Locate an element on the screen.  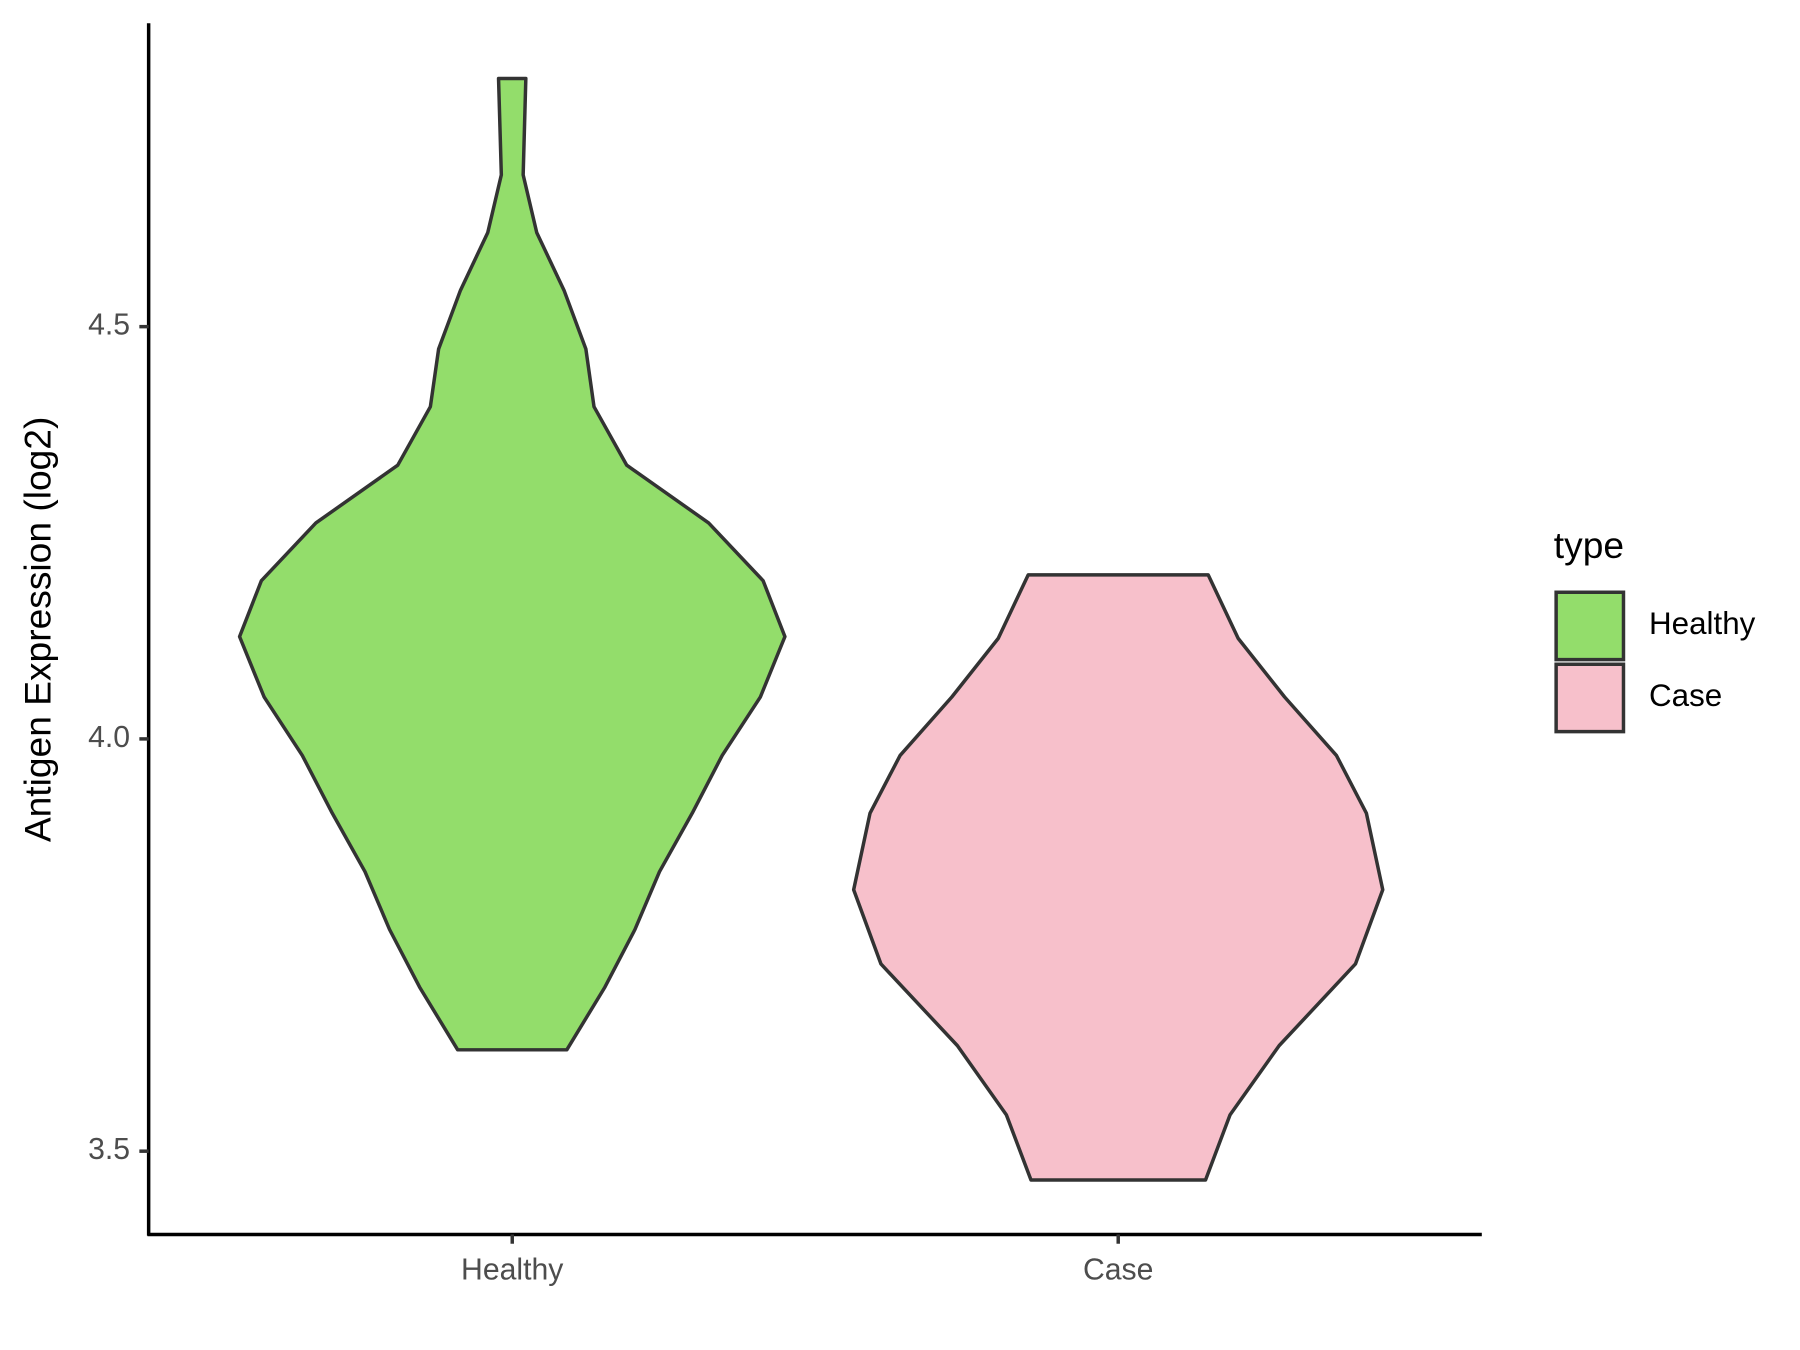
legend-label: Healthy is located at coordinates (1702, 623).